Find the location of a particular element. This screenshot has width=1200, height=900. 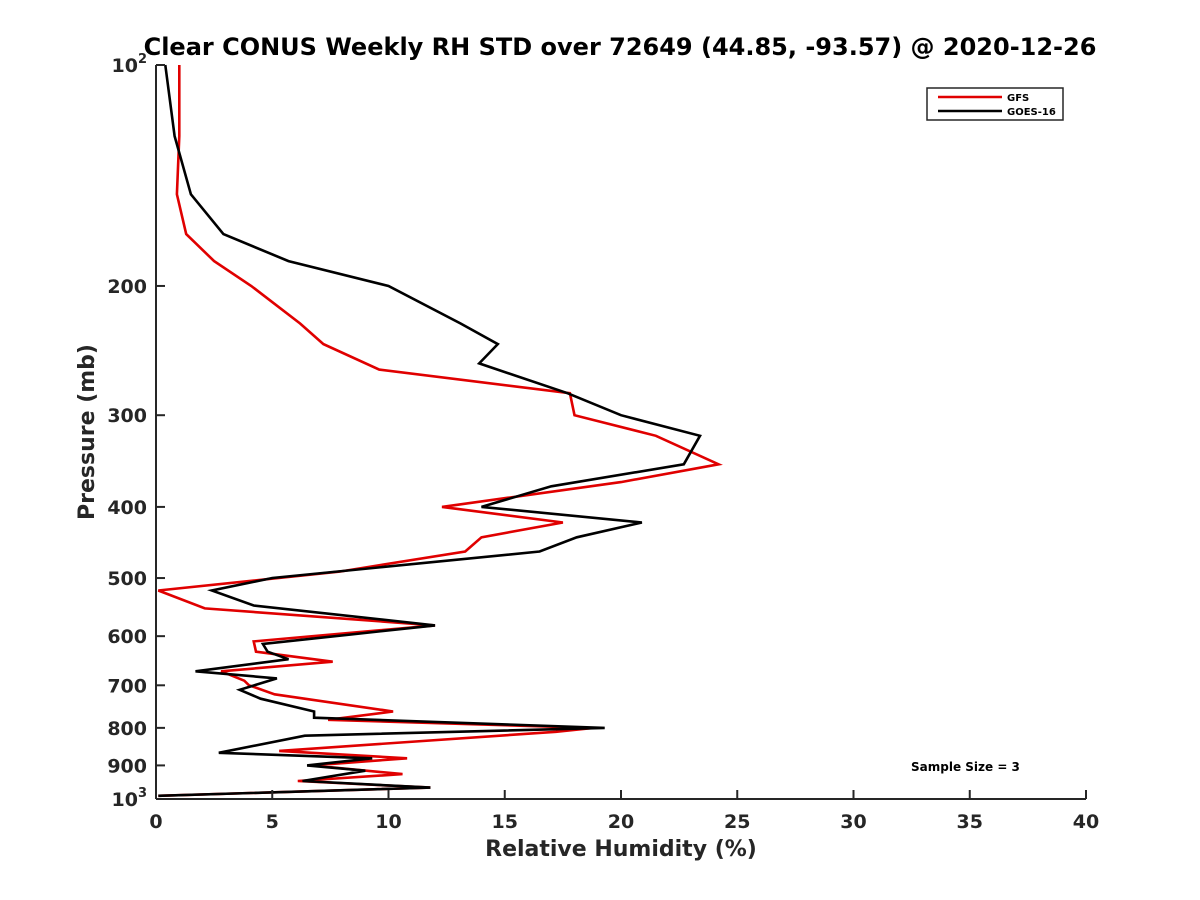

y-axis-label: Pressure (mb) is located at coordinates (87, 432).